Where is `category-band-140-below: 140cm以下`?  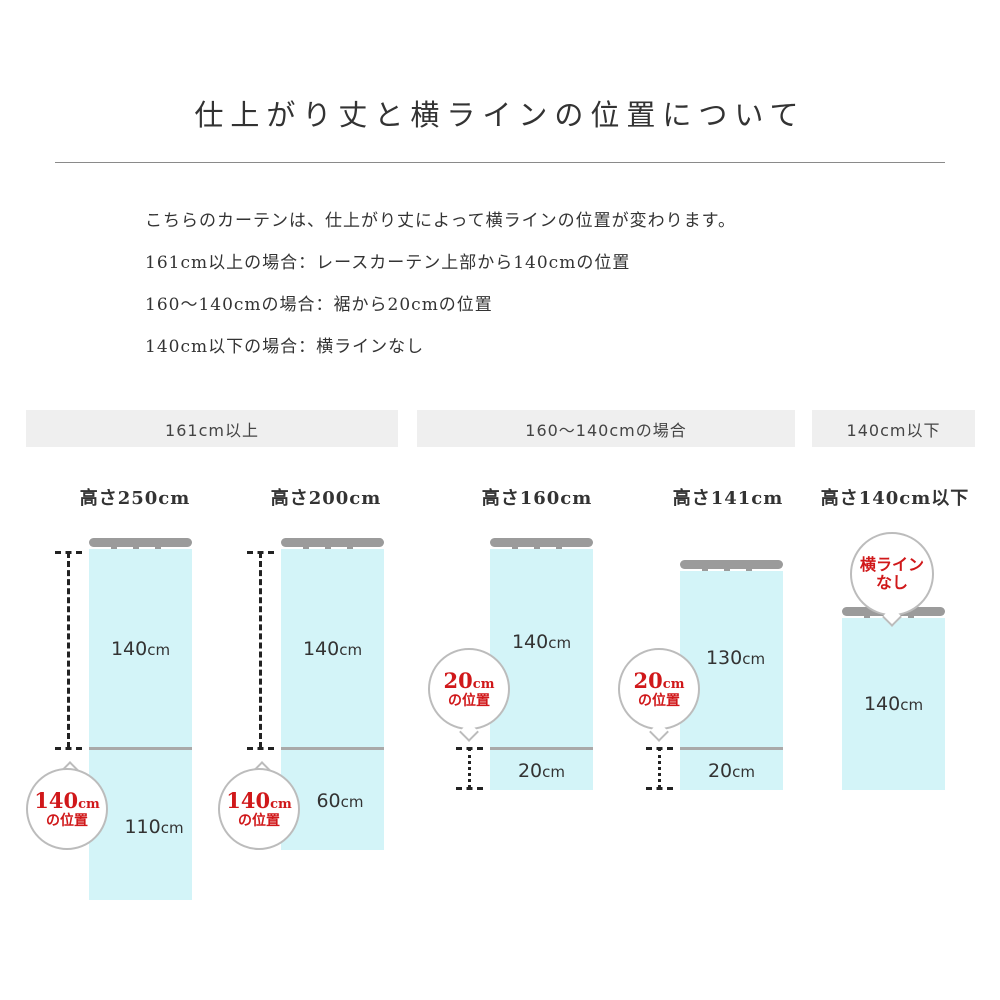 category-band-140-below: 140cm以下 is located at coordinates (893, 428).